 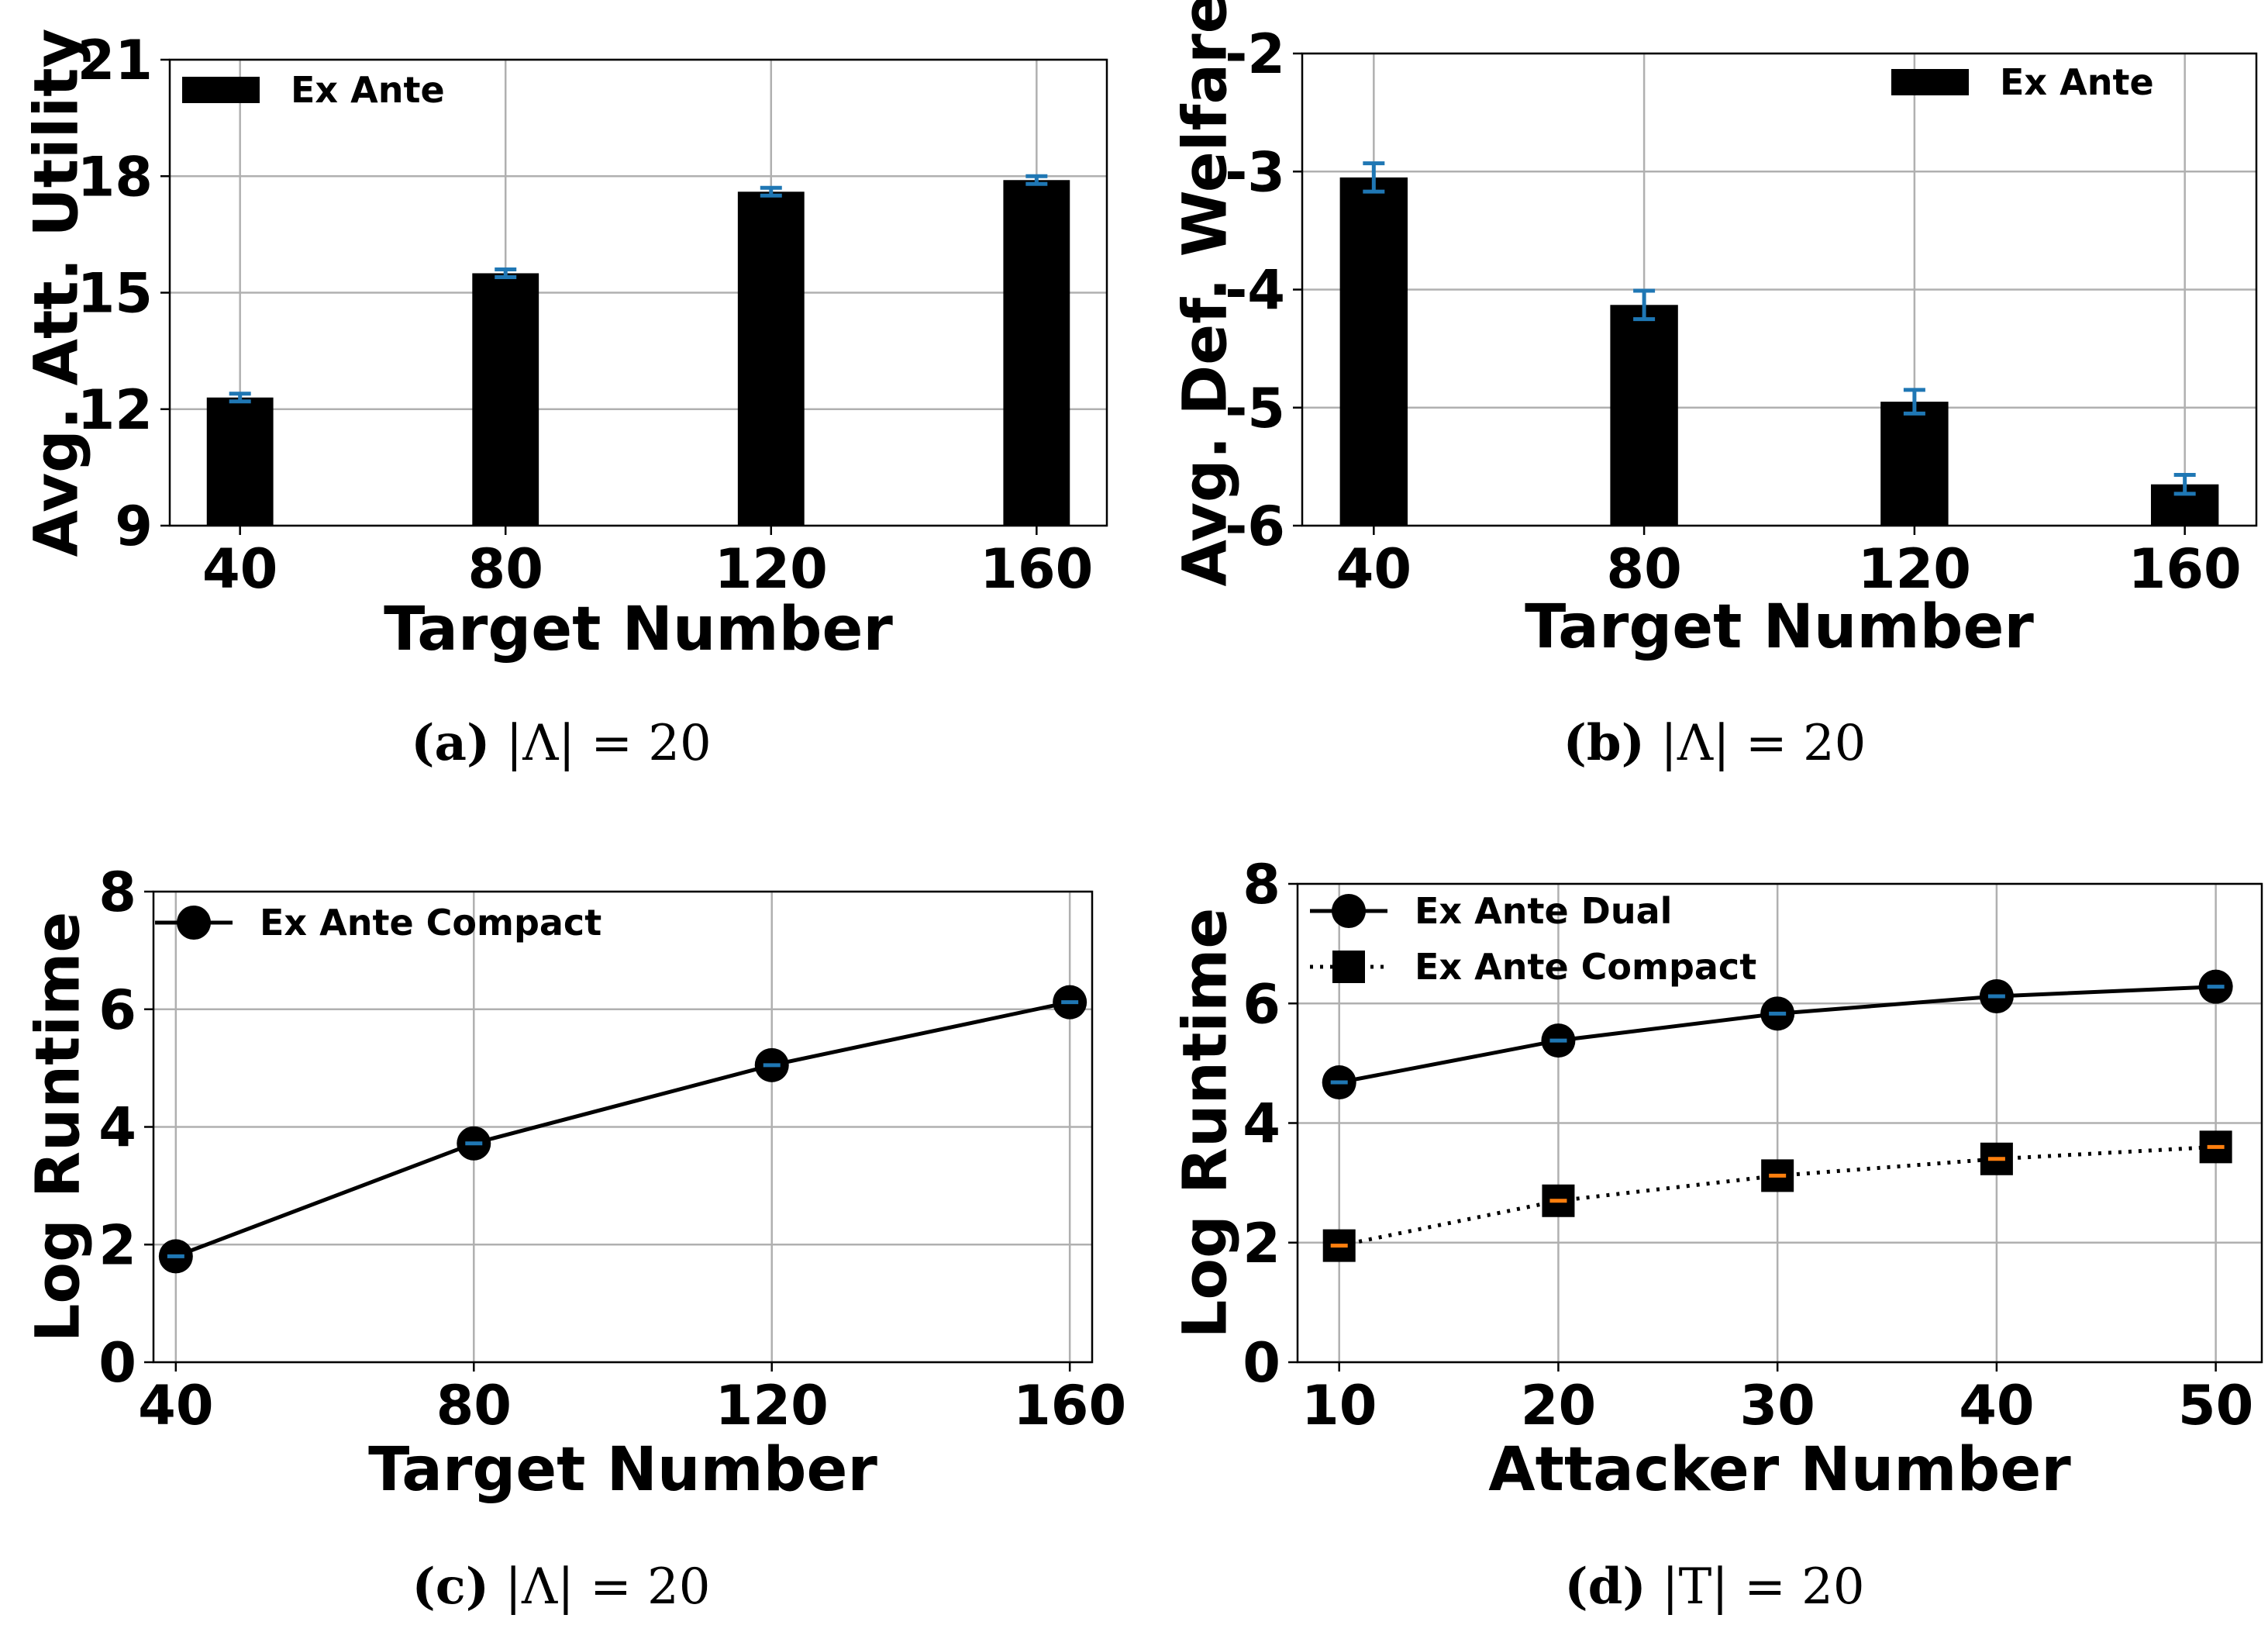 What do you see at coordinates (1533, 939) in the screenshot?
I see `legend: Ex Ante Dual Ex Ante Compact` at bounding box center [1533, 939].